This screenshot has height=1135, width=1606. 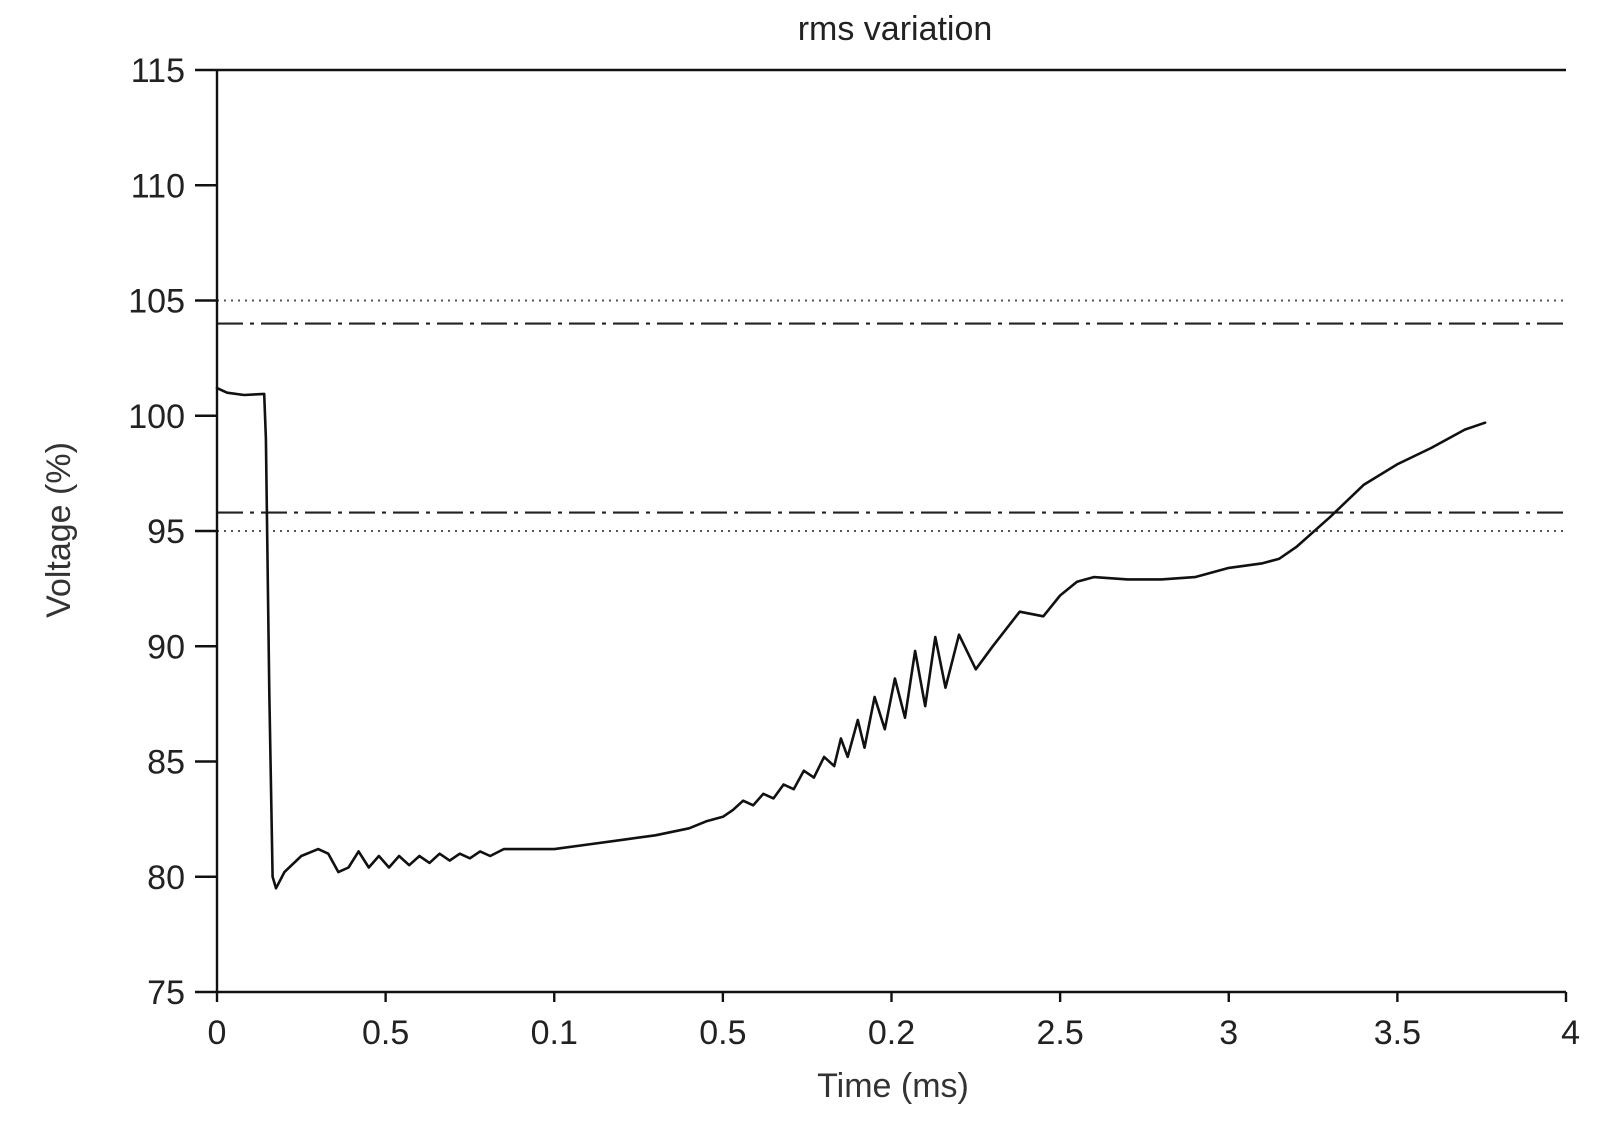 I want to click on y-tick-label: 110, so click(x=158, y=186).